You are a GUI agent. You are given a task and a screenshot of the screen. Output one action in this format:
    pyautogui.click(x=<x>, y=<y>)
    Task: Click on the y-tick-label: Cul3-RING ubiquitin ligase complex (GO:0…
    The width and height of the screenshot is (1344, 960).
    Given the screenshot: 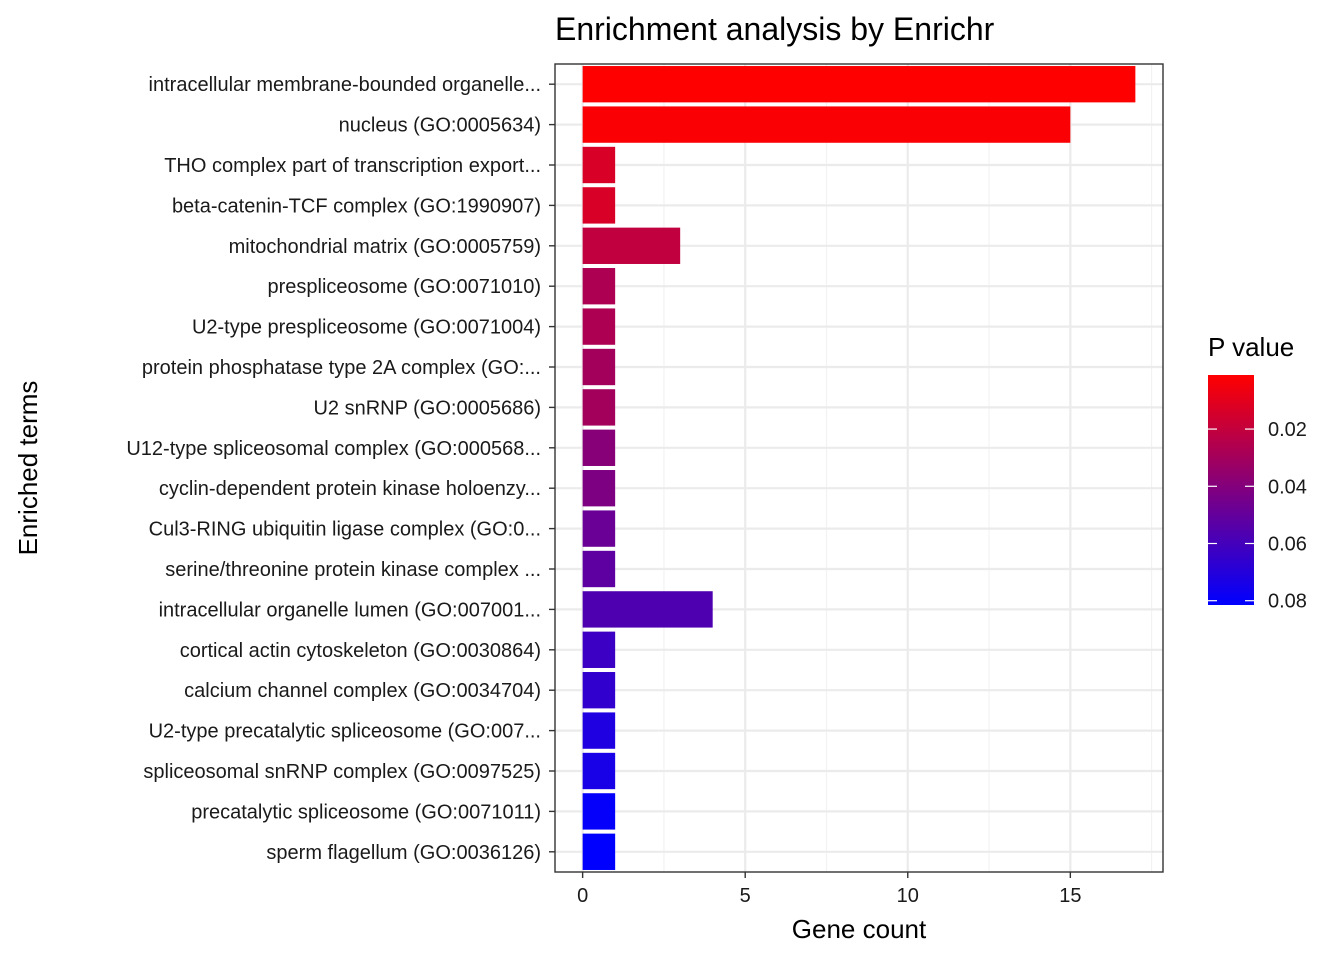 What is the action you would take?
    pyautogui.click(x=345, y=530)
    